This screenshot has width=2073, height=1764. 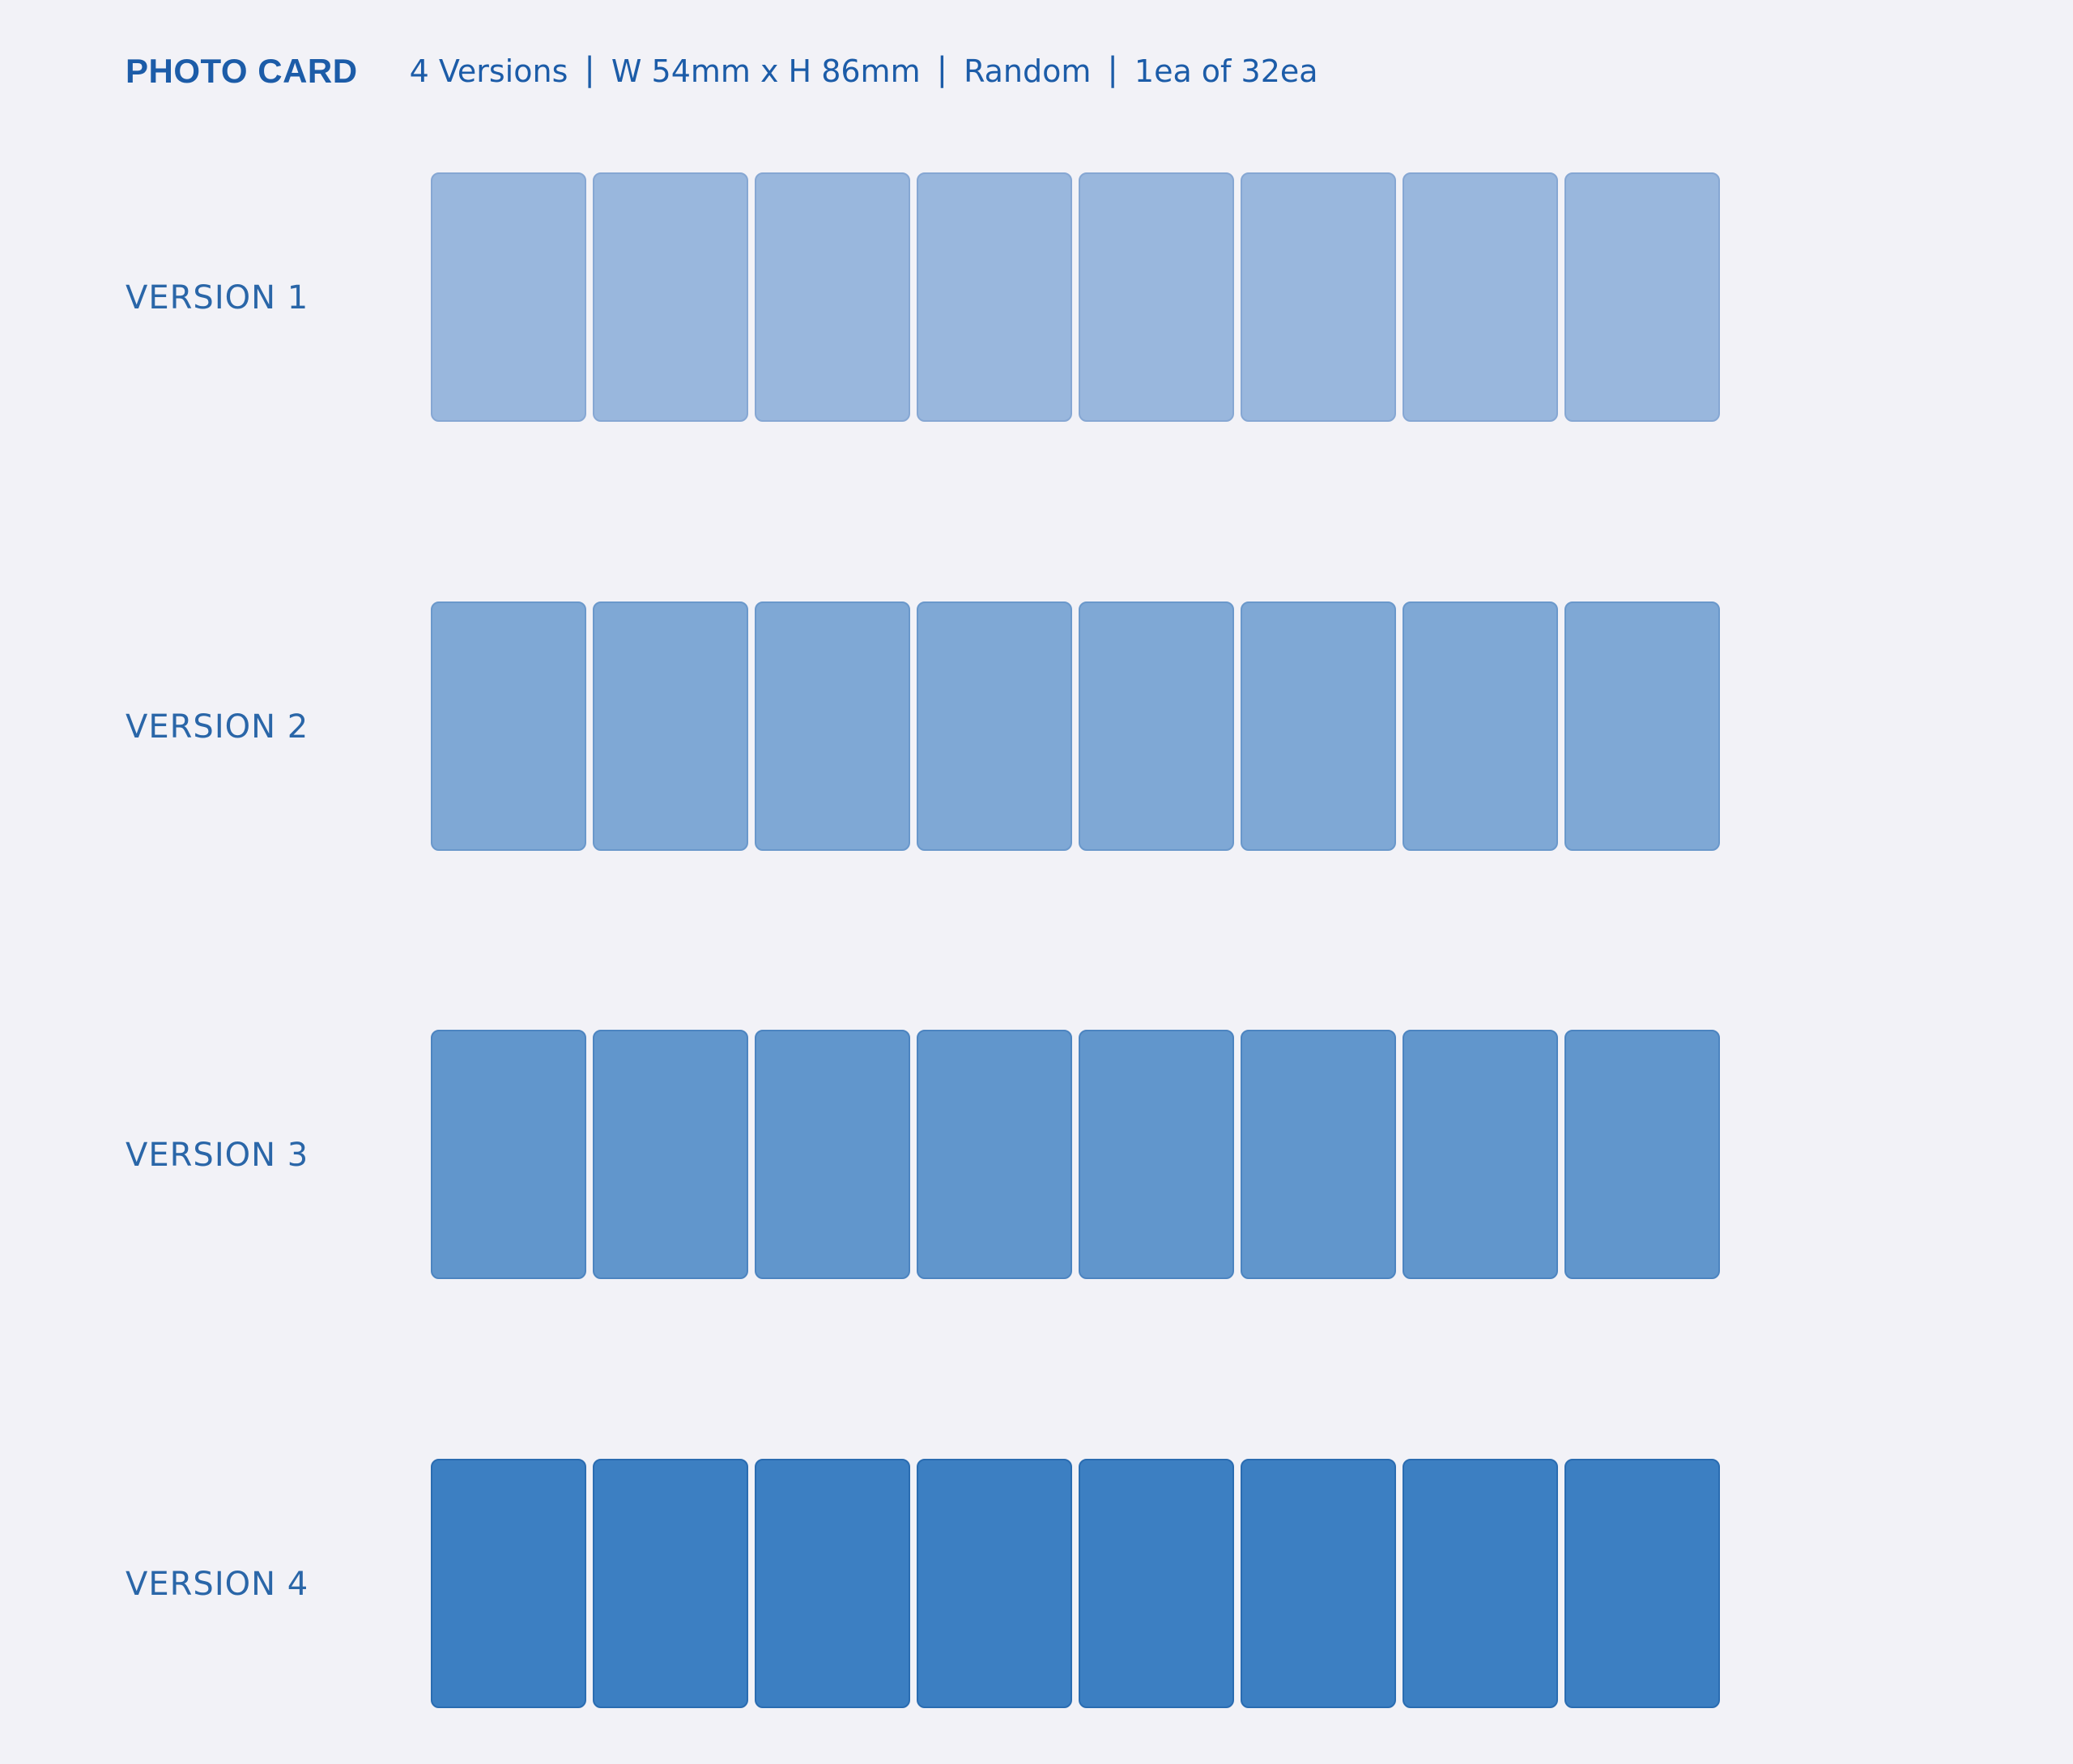 I want to click on version-row-4: VERSION 4, so click(x=1036, y=1584).